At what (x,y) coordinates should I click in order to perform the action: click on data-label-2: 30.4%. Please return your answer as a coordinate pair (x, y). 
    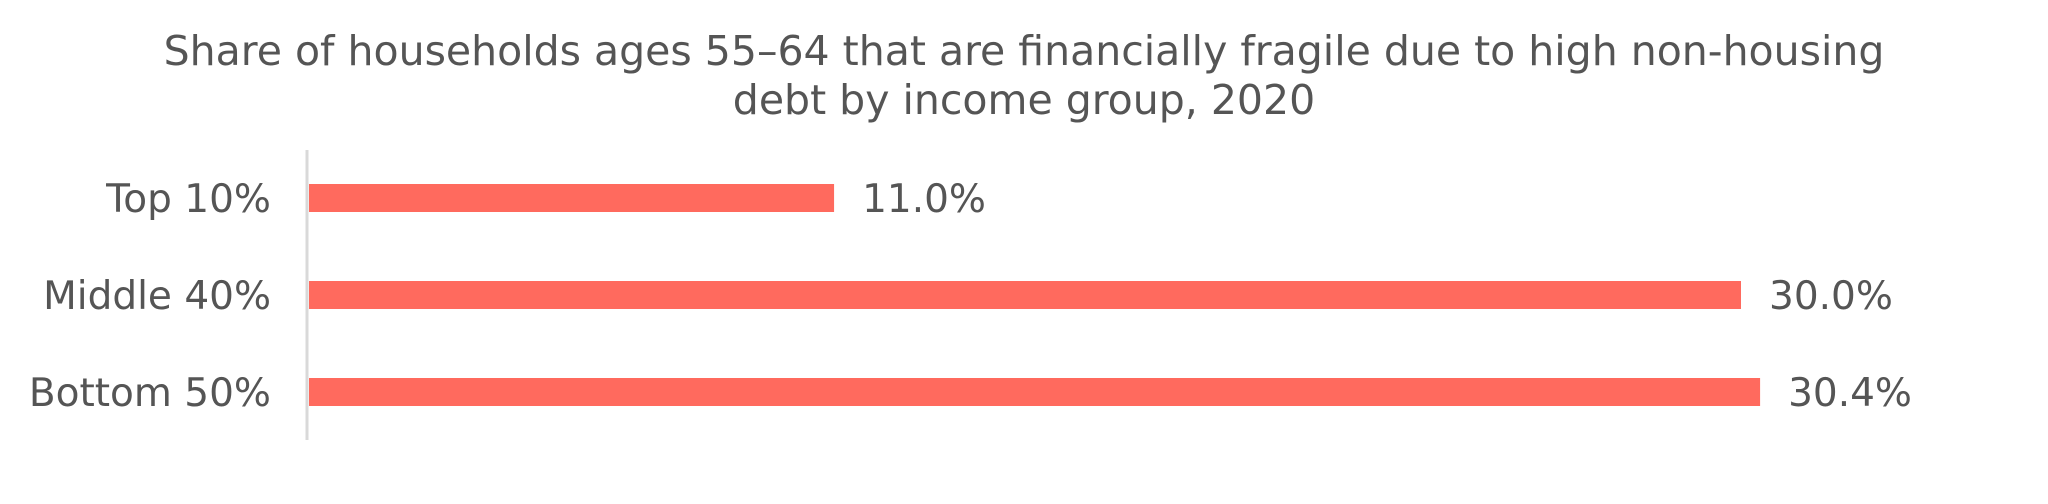
    Looking at the image, I should click on (1850, 393).